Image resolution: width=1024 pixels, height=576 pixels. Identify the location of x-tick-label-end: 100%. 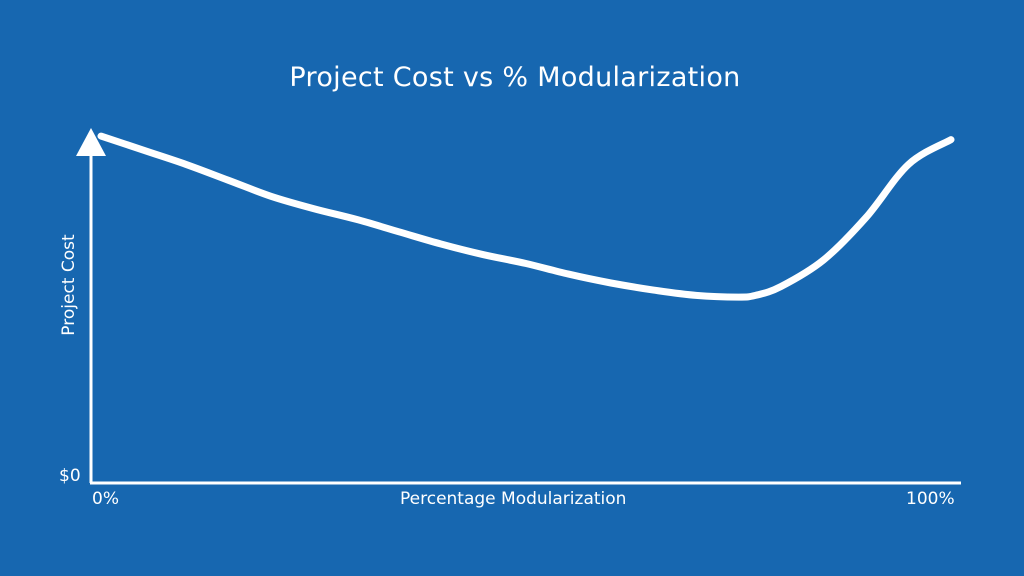
(930, 499).